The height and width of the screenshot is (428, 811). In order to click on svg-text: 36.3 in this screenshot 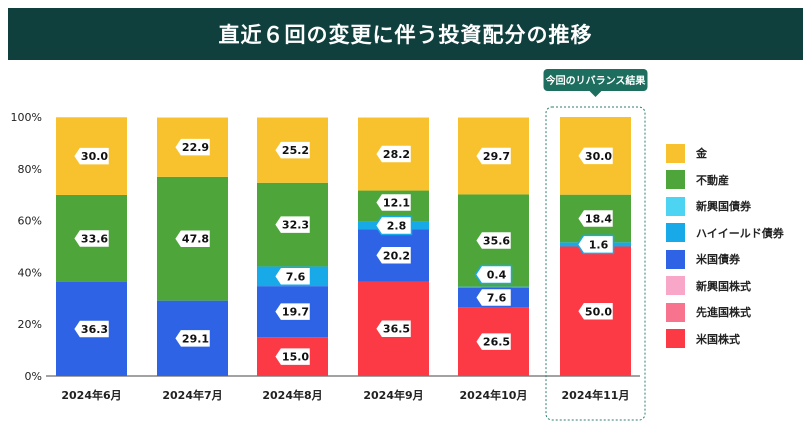, I will do `click(94, 329)`.